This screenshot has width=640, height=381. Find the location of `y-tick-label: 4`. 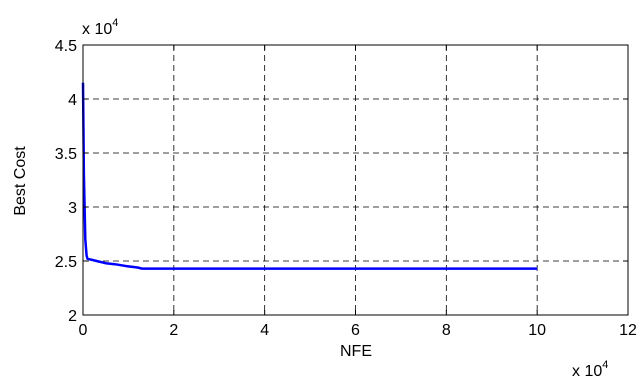

y-tick-label: 4 is located at coordinates (72, 100).